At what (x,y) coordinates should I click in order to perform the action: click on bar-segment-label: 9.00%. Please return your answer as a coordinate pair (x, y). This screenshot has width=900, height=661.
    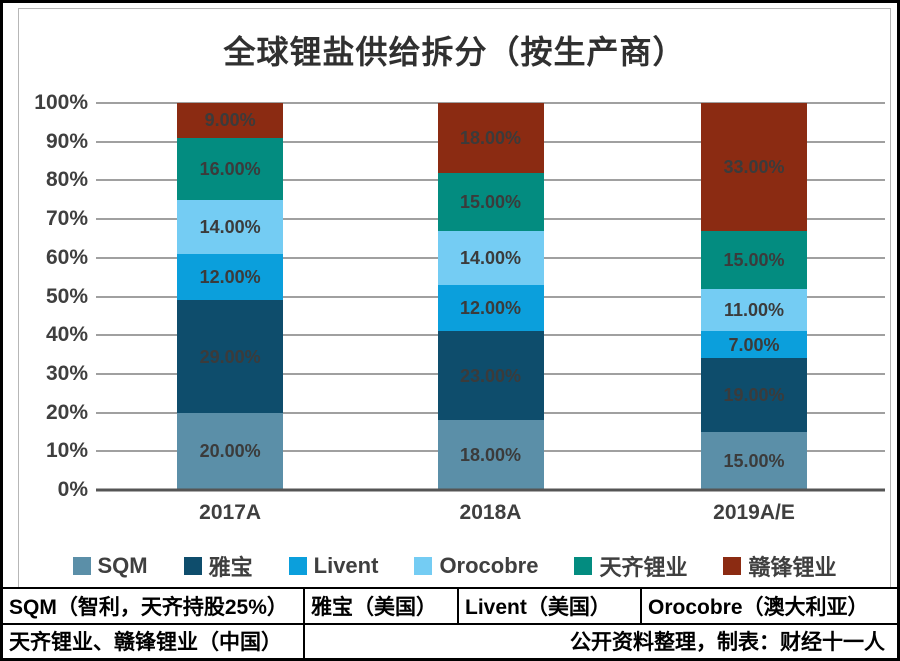
    Looking at the image, I should click on (230, 120).